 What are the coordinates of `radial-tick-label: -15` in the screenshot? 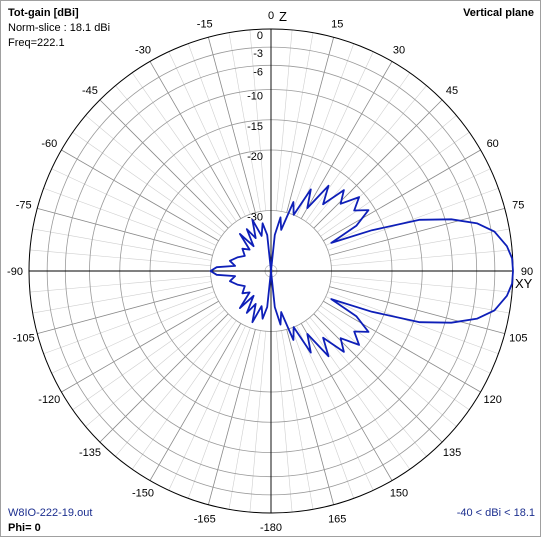 It's located at (255, 127).